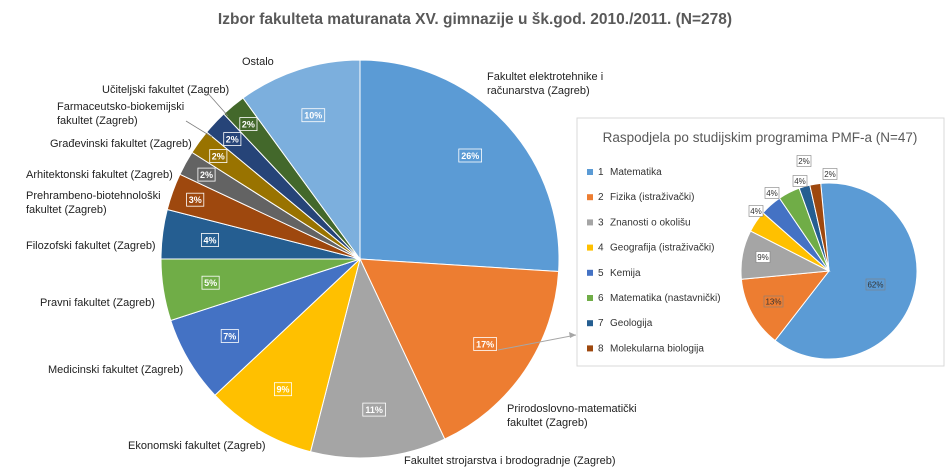 The width and height of the screenshot is (950, 475). Describe the element at coordinates (601, 222) in the screenshot. I see `legend-number: 3` at that location.